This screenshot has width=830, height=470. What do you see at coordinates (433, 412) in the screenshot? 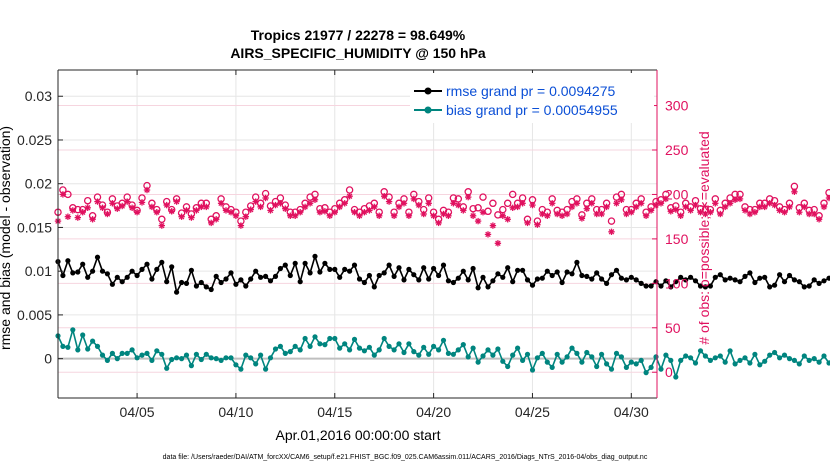
I see `x-tick-label: 04/20` at bounding box center [433, 412].